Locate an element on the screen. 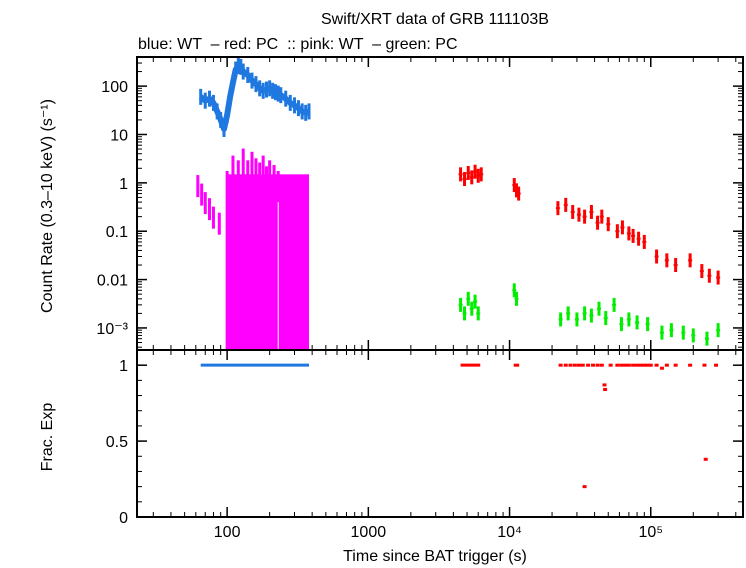 The height and width of the screenshot is (568, 746). y-tick-label: 0.5 is located at coordinates (117, 442).